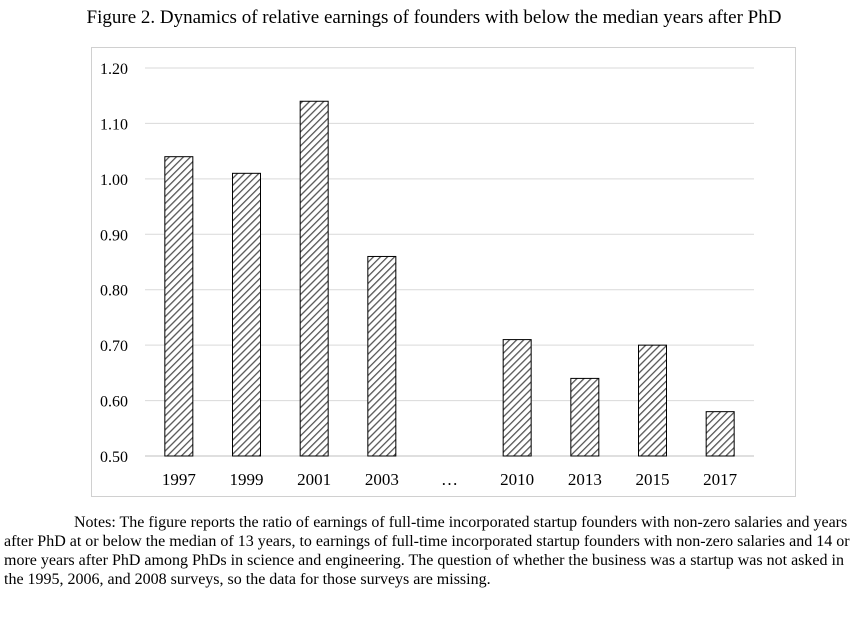  I want to click on x-tick-label: 1999, so click(247, 479).